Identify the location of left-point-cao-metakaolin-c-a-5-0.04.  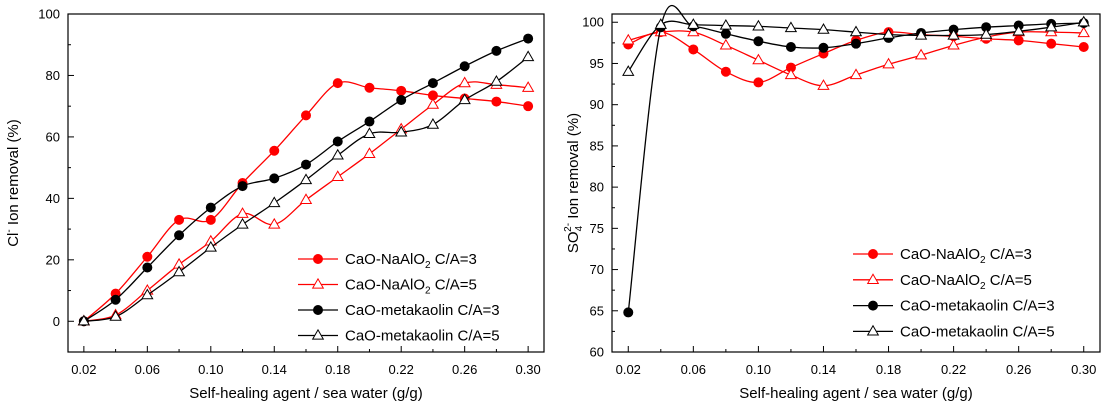
(115, 315).